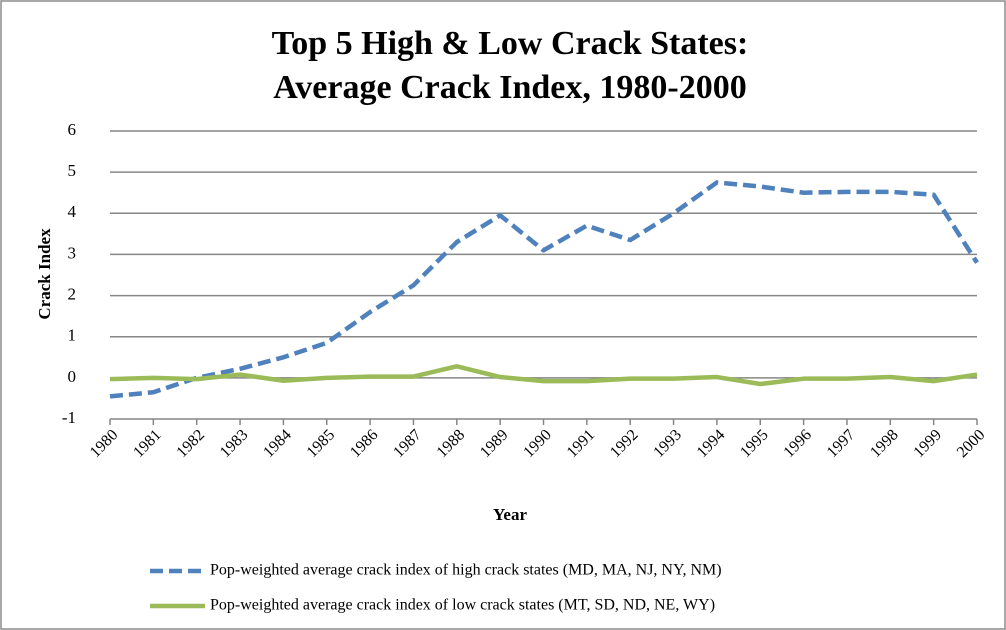 The height and width of the screenshot is (630, 1006). What do you see at coordinates (72, 293) in the screenshot?
I see `y-tick-label: 2` at bounding box center [72, 293].